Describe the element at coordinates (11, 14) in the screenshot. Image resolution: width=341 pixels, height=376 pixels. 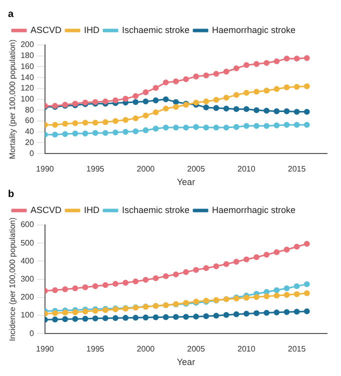
I see `chart-title: a` at that location.